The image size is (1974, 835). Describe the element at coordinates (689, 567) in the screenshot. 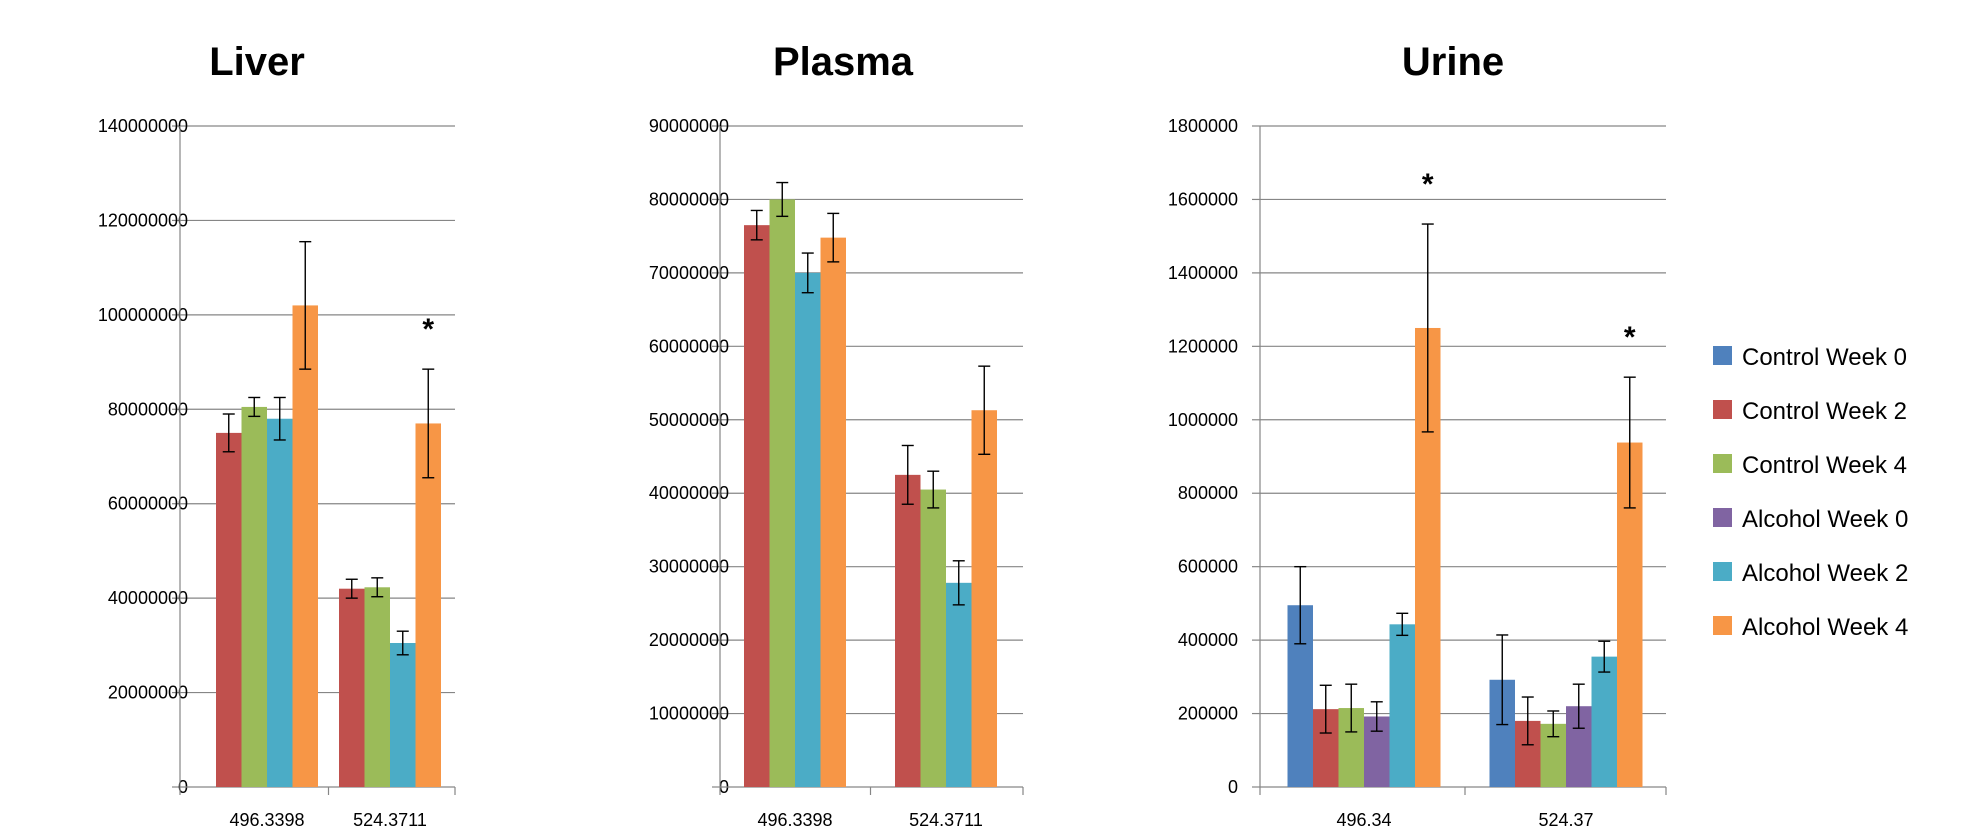

I see `y-tick-label: 30000000` at that location.